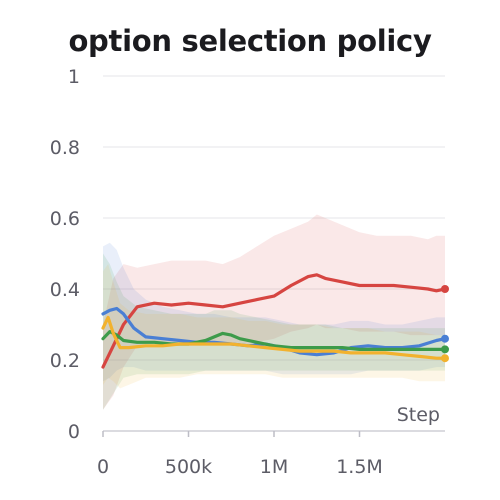 The height and width of the screenshot is (500, 500). Describe the element at coordinates (359, 467) in the screenshot. I see `x-tick-label: 1.5M` at that location.